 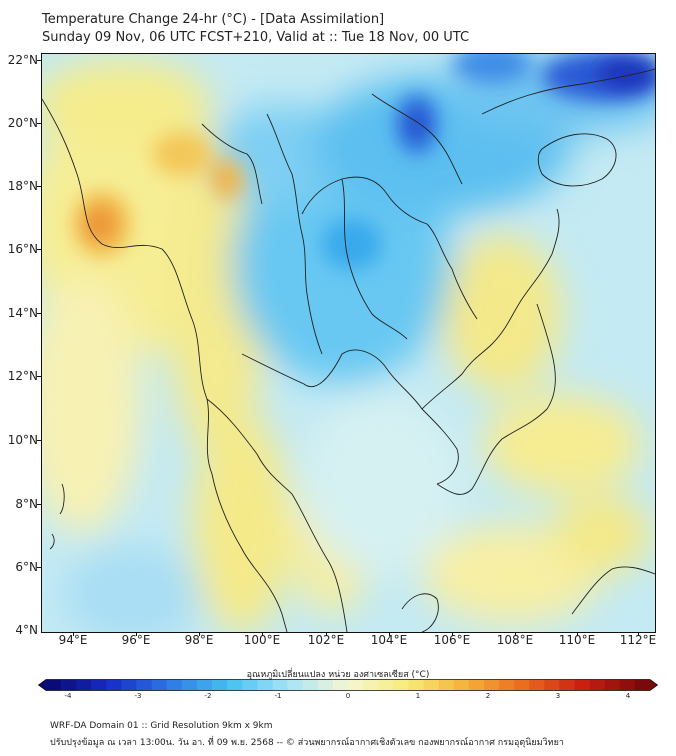 What do you see at coordinates (199, 640) in the screenshot?
I see `lon-label-98: 98°E` at bounding box center [199, 640].